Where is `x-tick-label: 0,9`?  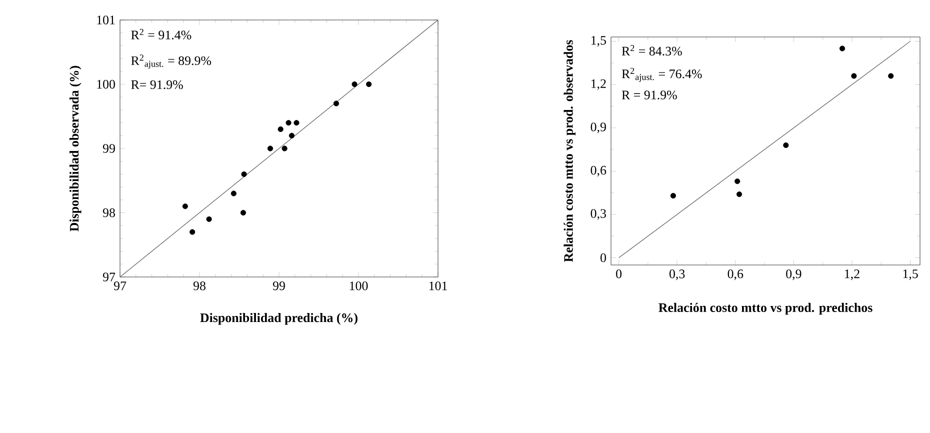
x-tick-label: 0,9 is located at coordinates (794, 275).